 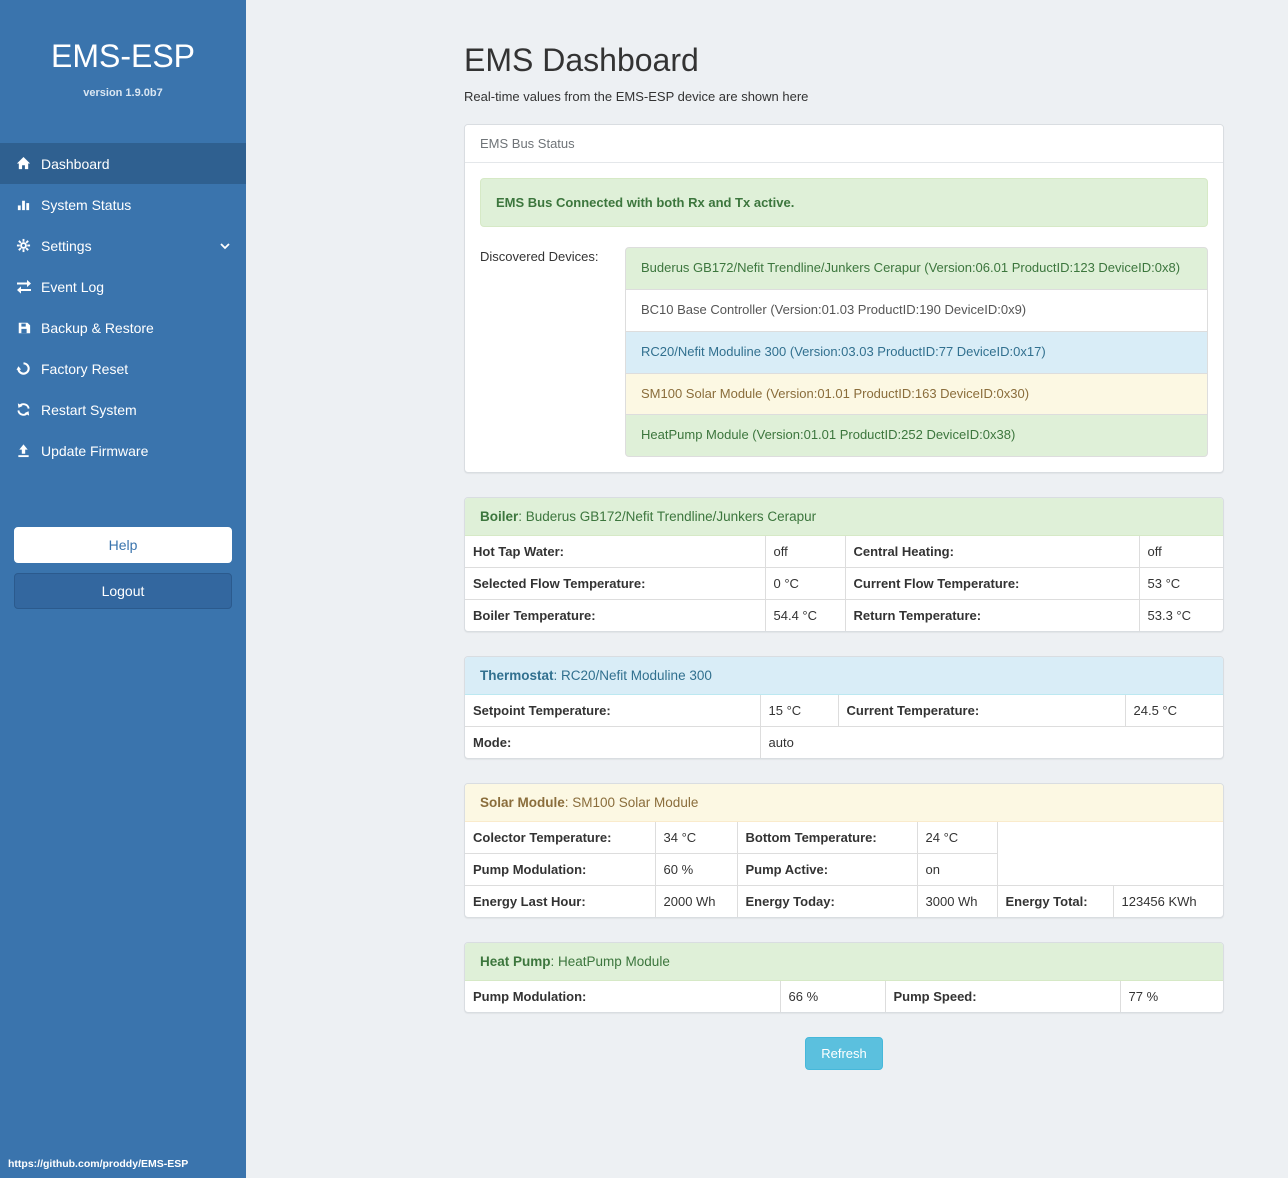 I want to click on ems-bus-status-header: EMS Bus Status, so click(x=844, y=144).